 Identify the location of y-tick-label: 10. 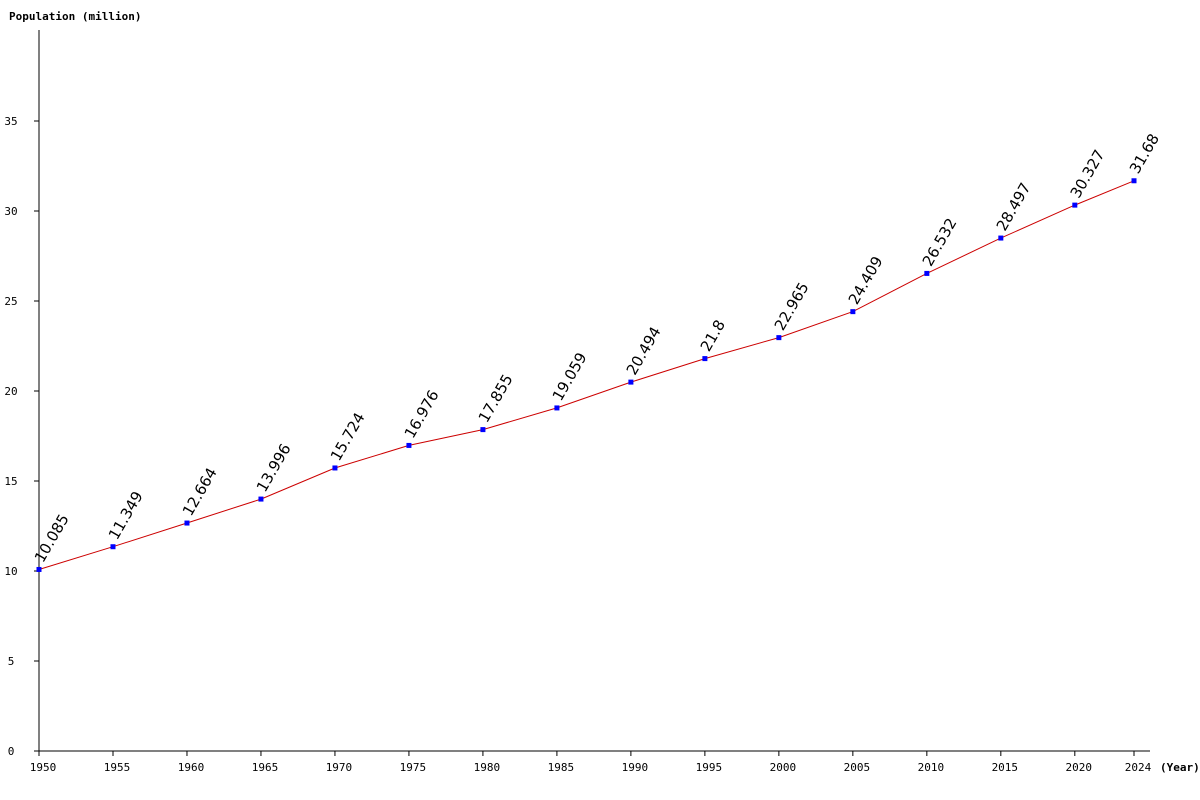
(10, 571).